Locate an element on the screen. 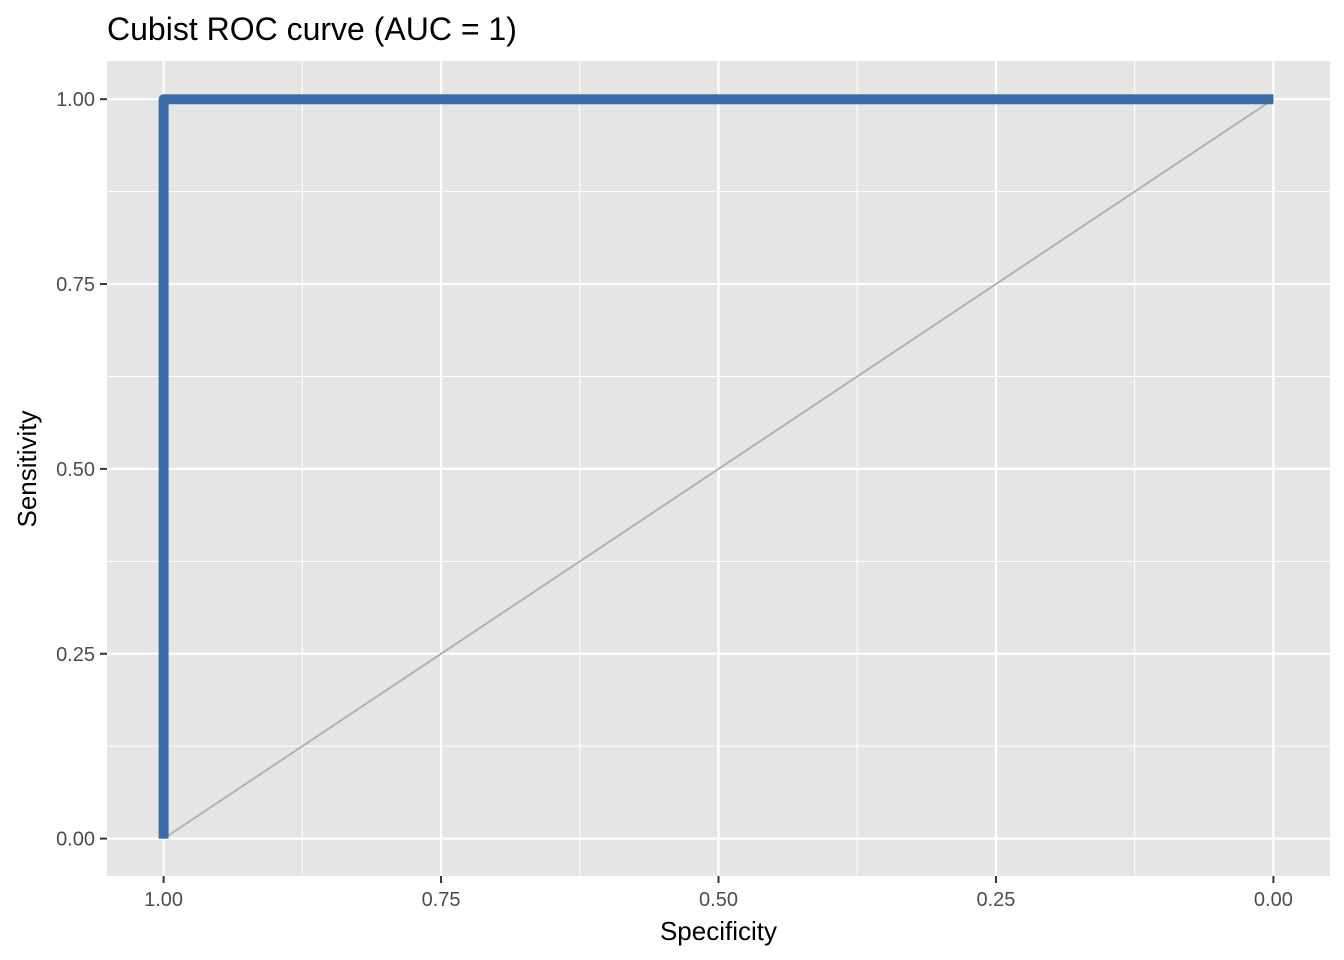 The height and width of the screenshot is (960, 1344). y-axis: 0.00 0.25 0.50 0.75 1.00 is located at coordinates (81, 470).